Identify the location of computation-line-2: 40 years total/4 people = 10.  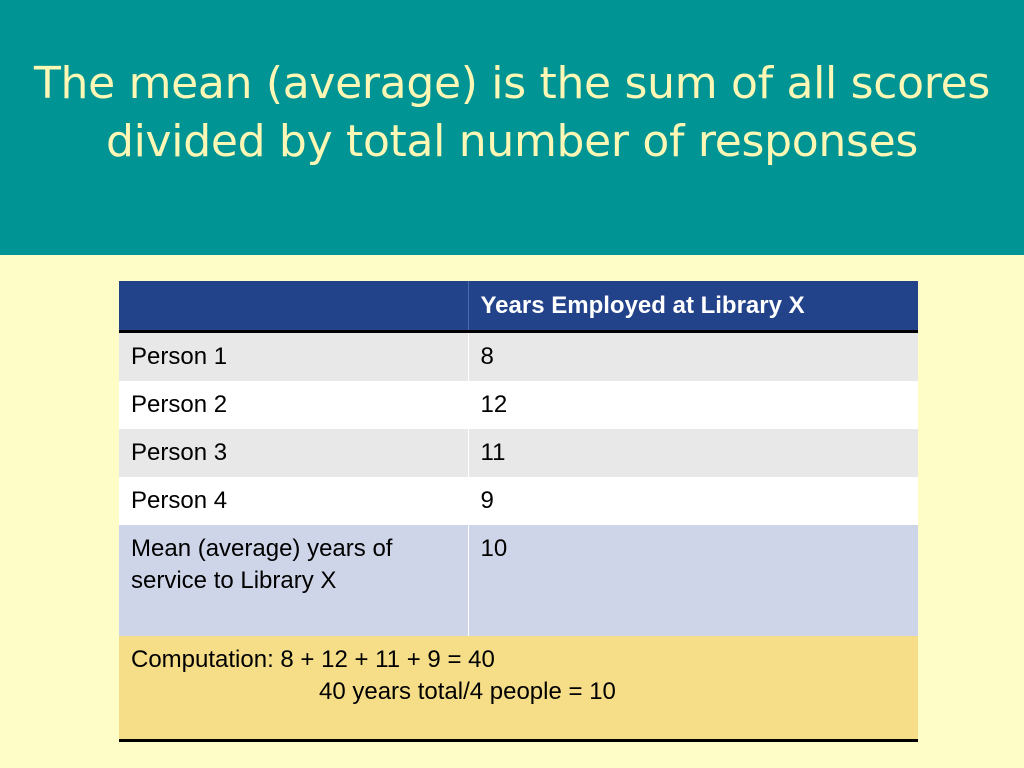
(467, 691).